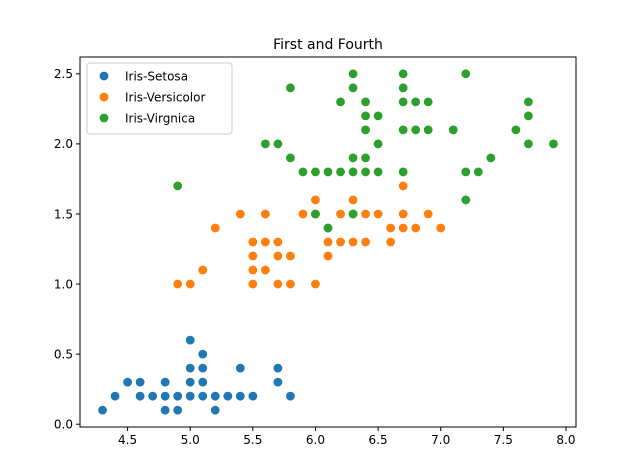 The width and height of the screenshot is (640, 476). Describe the element at coordinates (315, 440) in the screenshot. I see `x-tick-label: 6.0` at that location.